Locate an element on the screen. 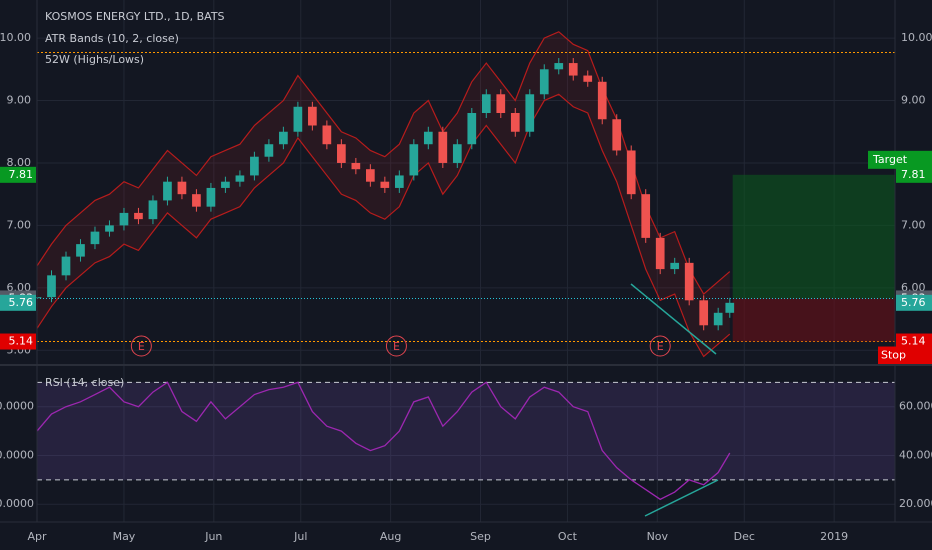 Image resolution: width=932 pixels, height=550 pixels. x-tick-label: Apr is located at coordinates (37, 536).